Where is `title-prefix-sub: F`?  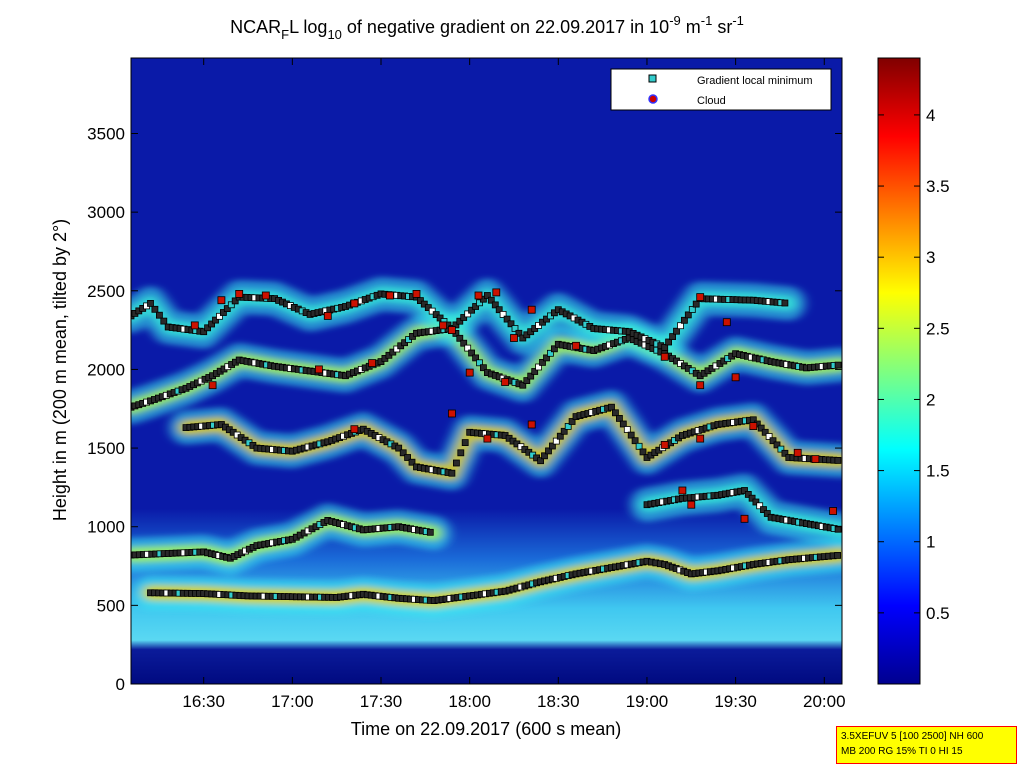 title-prefix-sub: F is located at coordinates (285, 34).